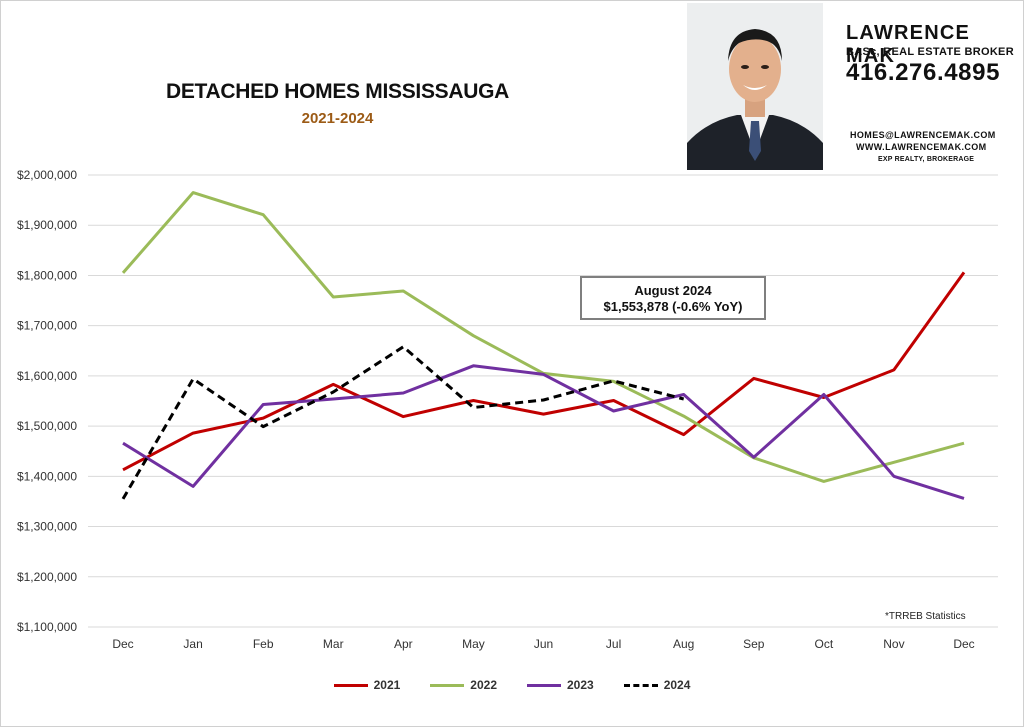  I want to click on chart-legend: 2021 2022 2023 2024, so click(512, 685).